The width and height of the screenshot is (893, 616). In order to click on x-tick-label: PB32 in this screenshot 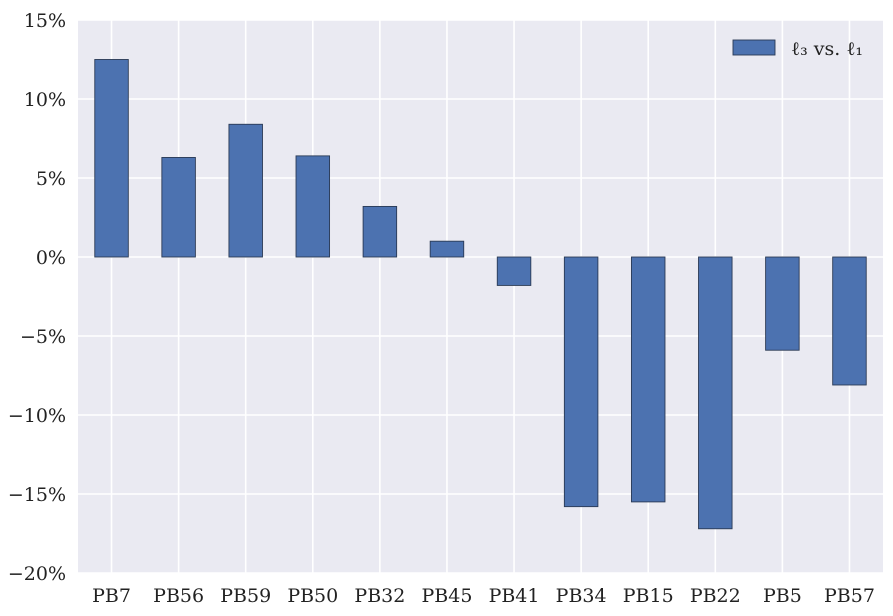, I will do `click(379, 596)`.